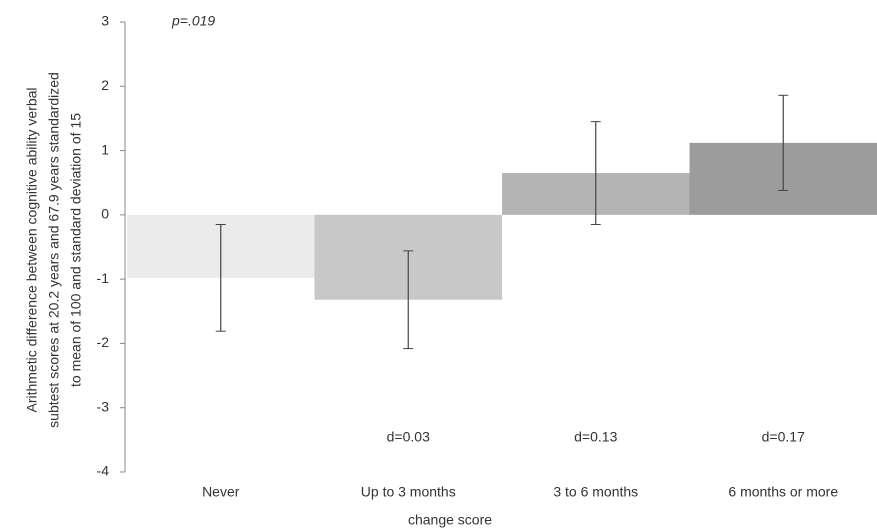  What do you see at coordinates (103, 342) in the screenshot?
I see `y-tick-label: -2` at bounding box center [103, 342].